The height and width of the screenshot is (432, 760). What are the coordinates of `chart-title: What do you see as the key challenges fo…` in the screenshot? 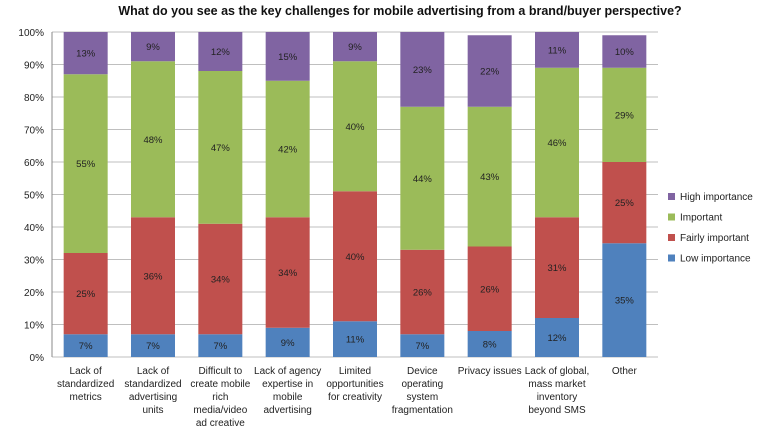 It's located at (400, 11).